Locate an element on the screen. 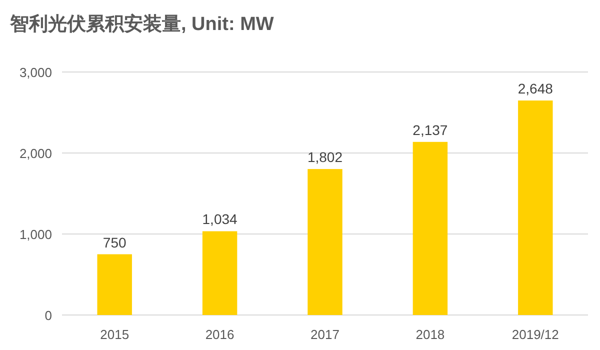 This screenshot has height=350, width=600. y-tick-label: 2,000 is located at coordinates (35, 153).